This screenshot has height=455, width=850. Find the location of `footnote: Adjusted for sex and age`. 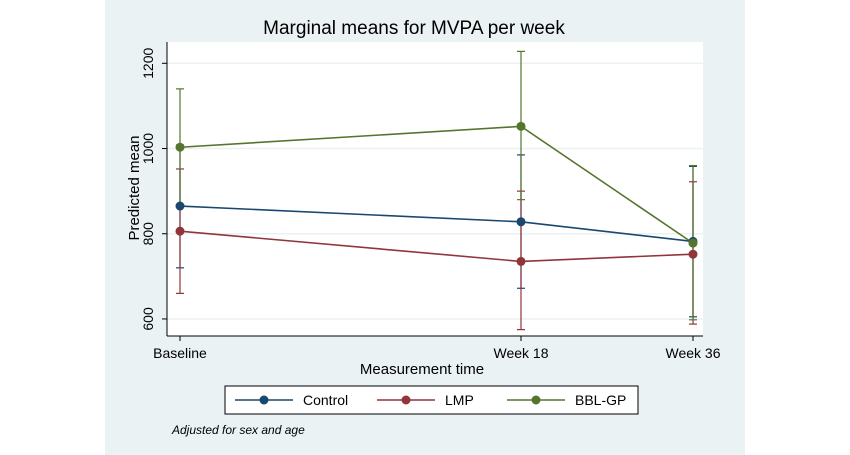

footnote: Adjusted for sex and age is located at coordinates (238, 430).